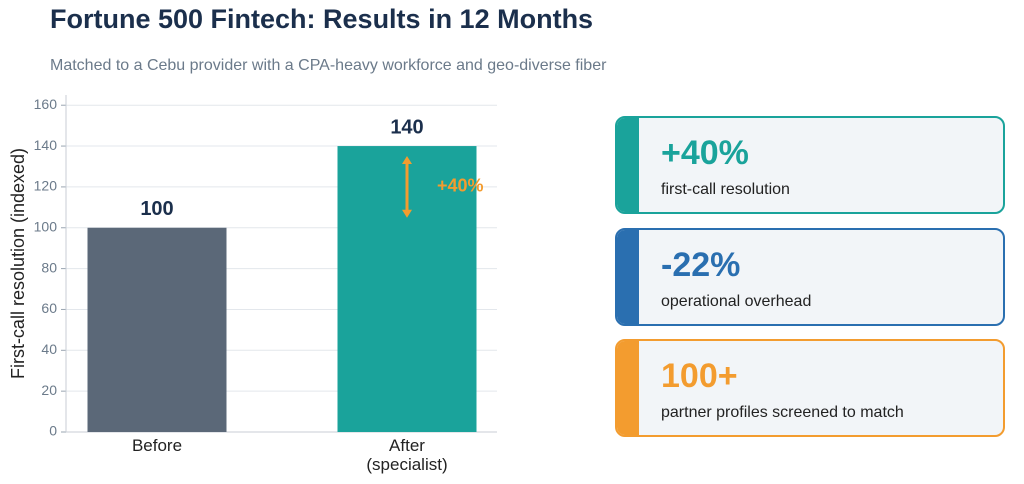  What do you see at coordinates (407, 455) in the screenshot?
I see `x-tick-label: After (specialist)` at bounding box center [407, 455].